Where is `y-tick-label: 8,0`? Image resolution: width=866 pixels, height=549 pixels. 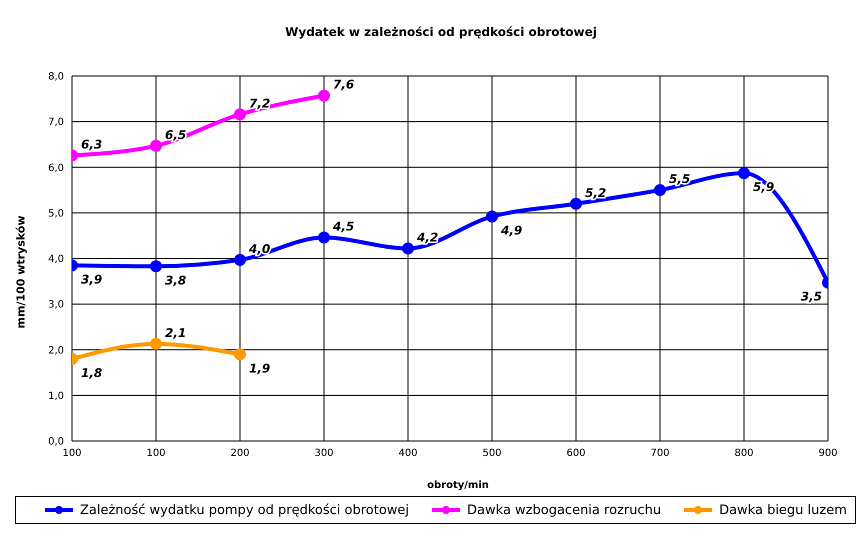 y-tick-label: 8,0 is located at coordinates (56, 77).